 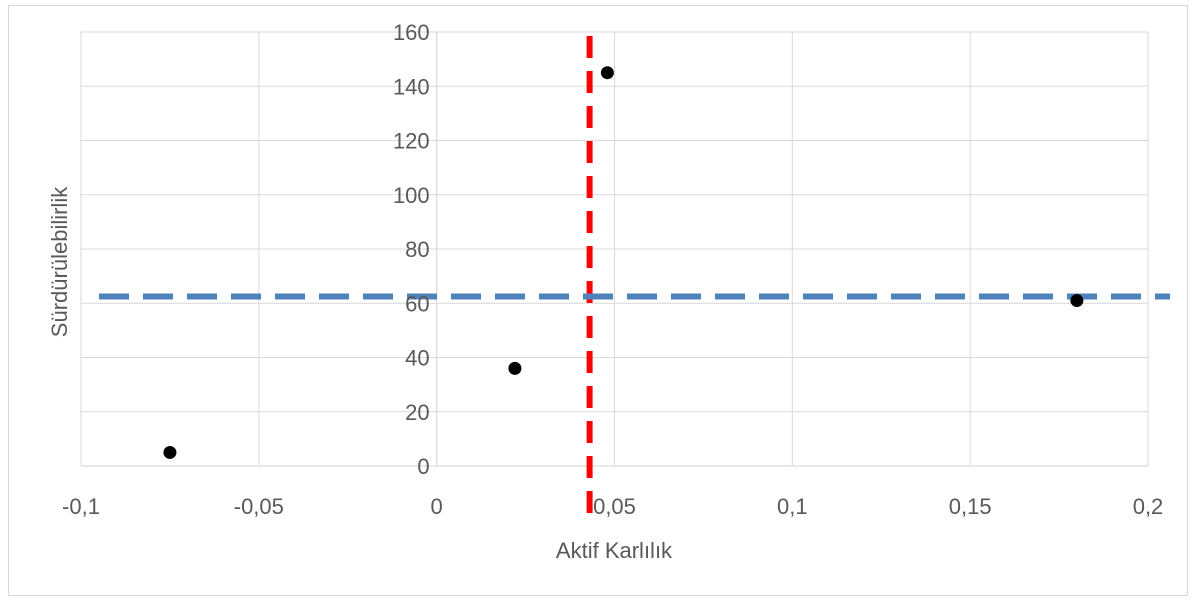 What do you see at coordinates (417, 303) in the screenshot?
I see `y-tick-label: 60` at bounding box center [417, 303].